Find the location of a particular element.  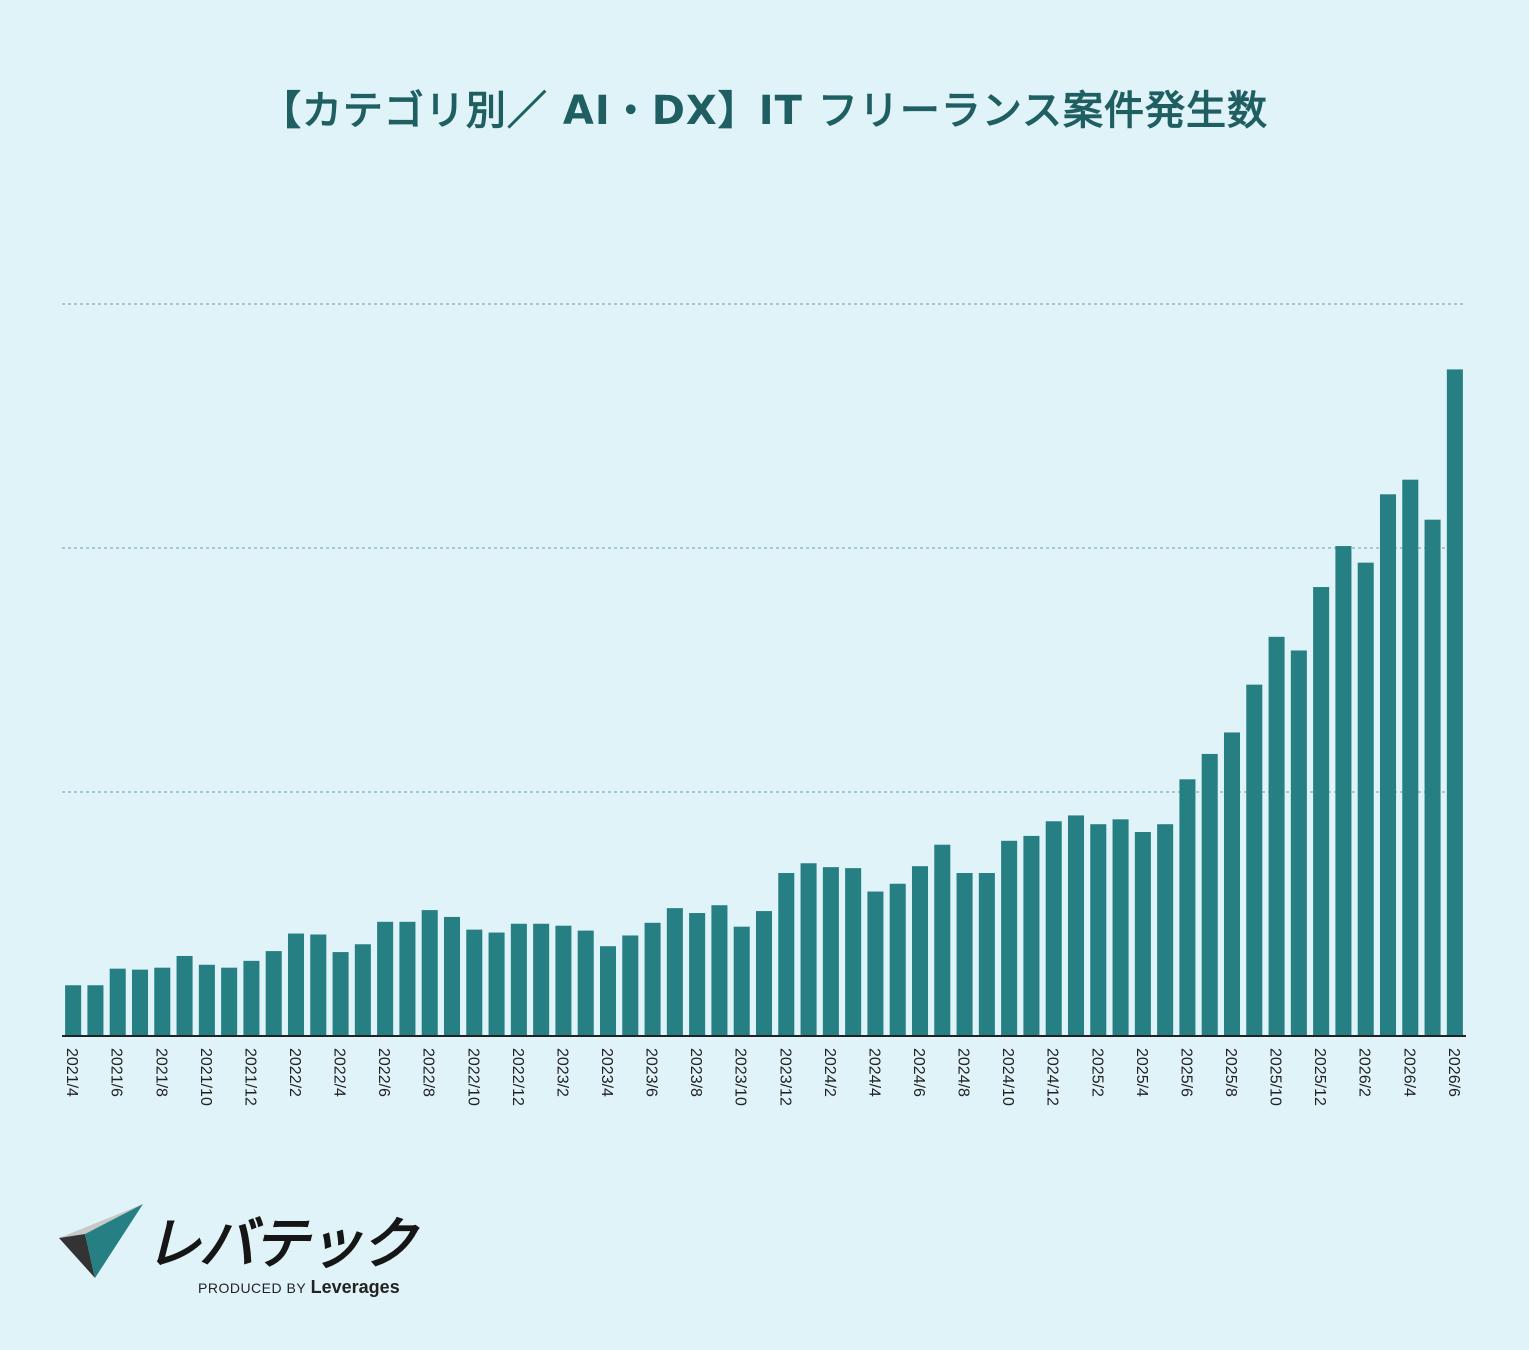

x-tick-label: 2026/2 is located at coordinates (1364, 1072).